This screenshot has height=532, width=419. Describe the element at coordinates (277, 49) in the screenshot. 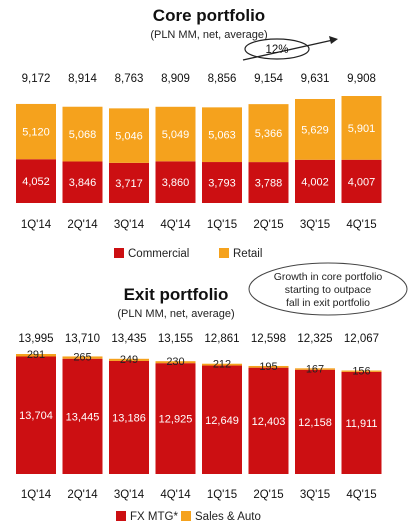

I see `growth-ellipse` at that location.